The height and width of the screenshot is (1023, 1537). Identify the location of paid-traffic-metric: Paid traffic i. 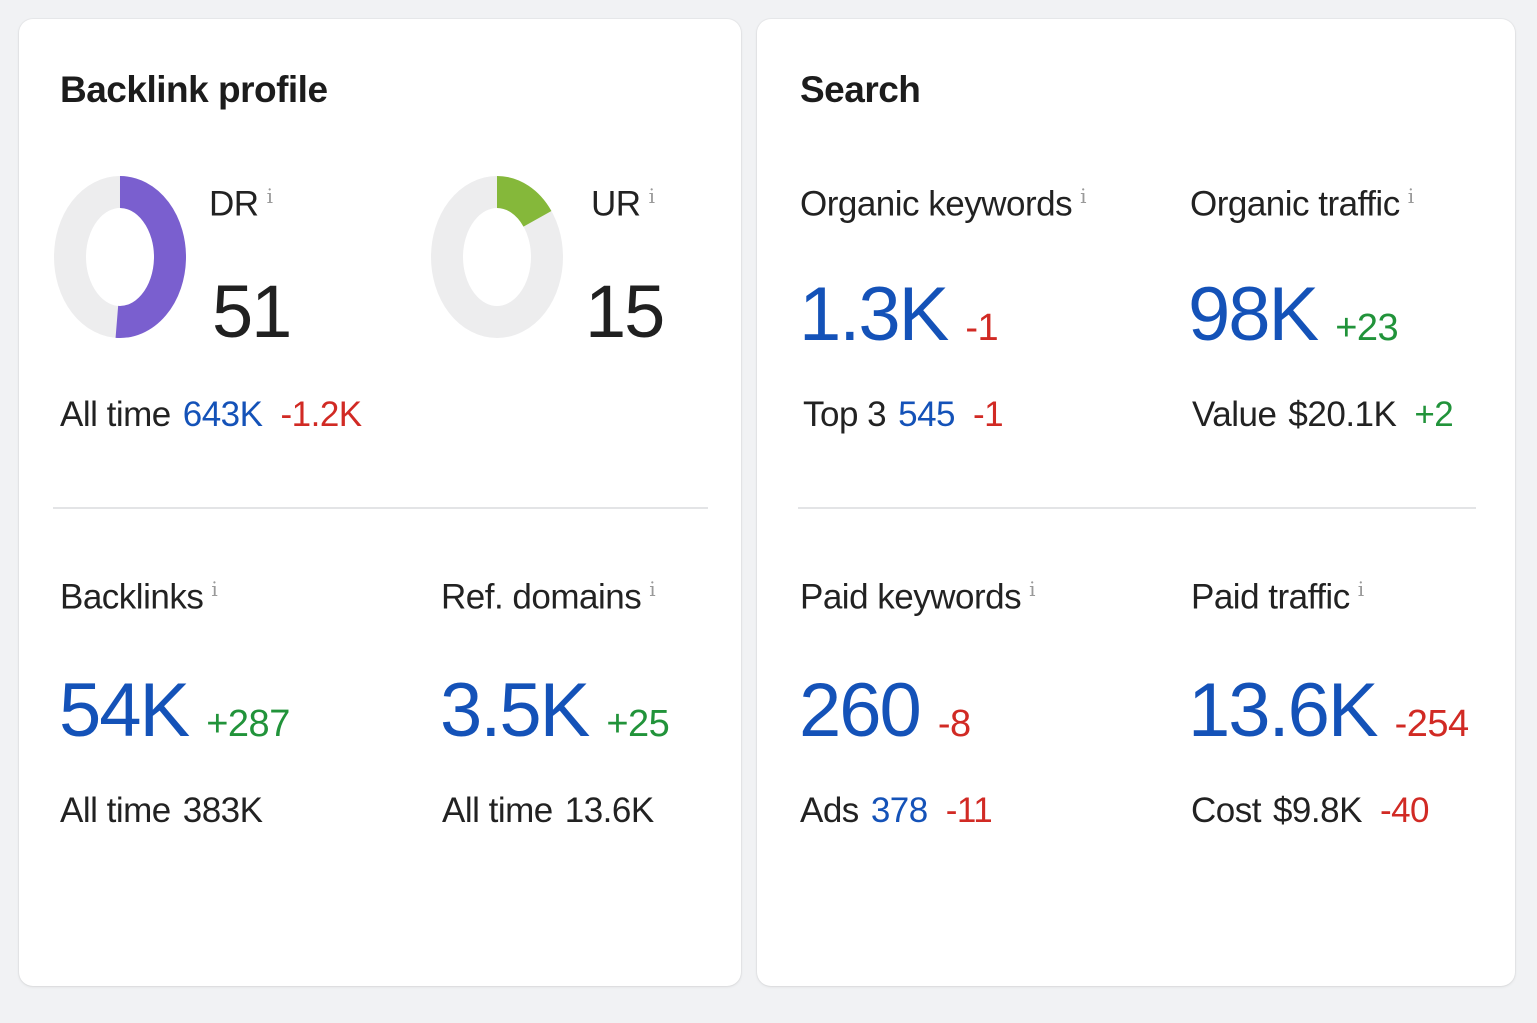
(1277, 597).